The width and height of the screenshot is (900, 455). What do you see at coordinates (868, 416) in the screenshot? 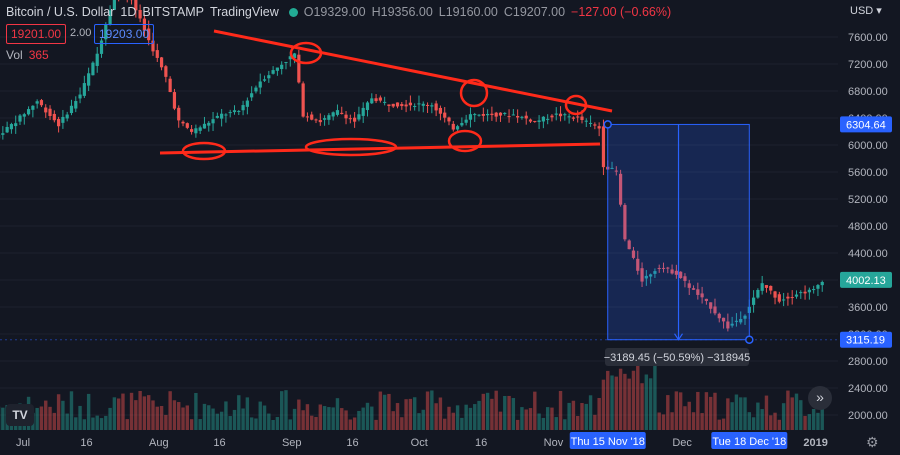
I see `price-tick-label: 2000.00` at bounding box center [868, 416].